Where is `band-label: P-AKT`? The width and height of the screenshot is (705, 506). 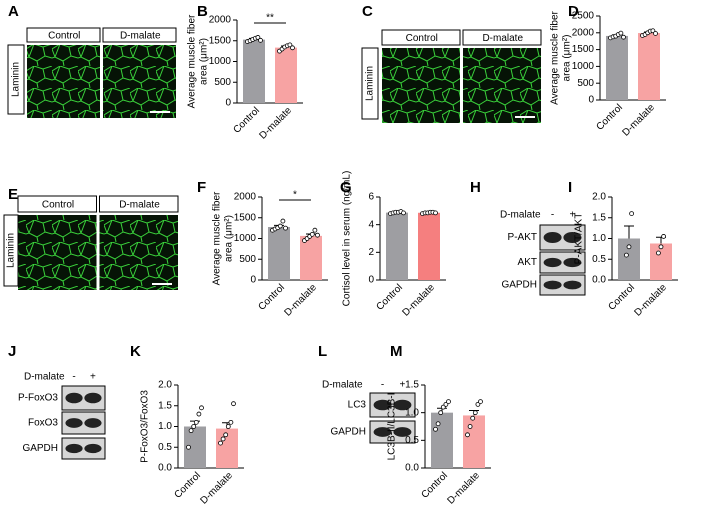 band-label: P-AKT is located at coordinates (522, 237).